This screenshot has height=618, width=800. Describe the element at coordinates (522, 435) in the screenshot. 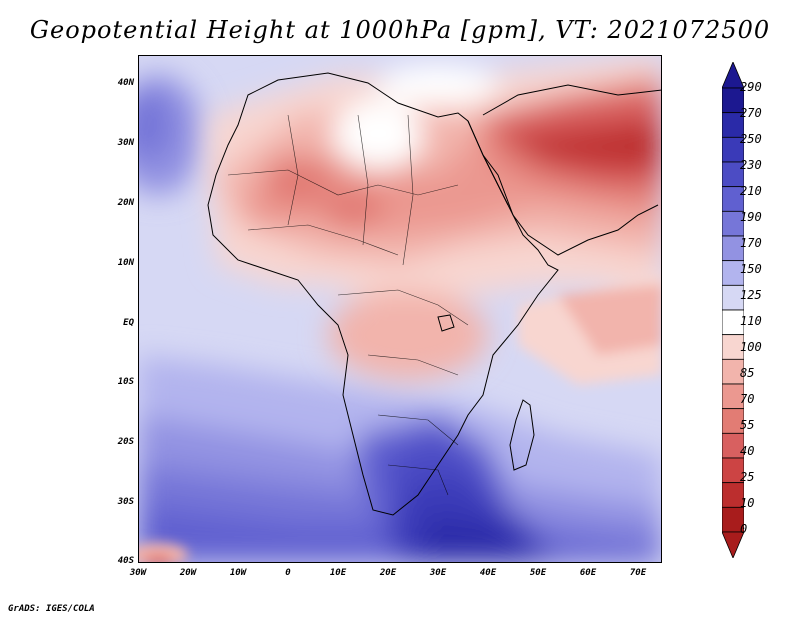

I see `madagascar-coastline` at that location.